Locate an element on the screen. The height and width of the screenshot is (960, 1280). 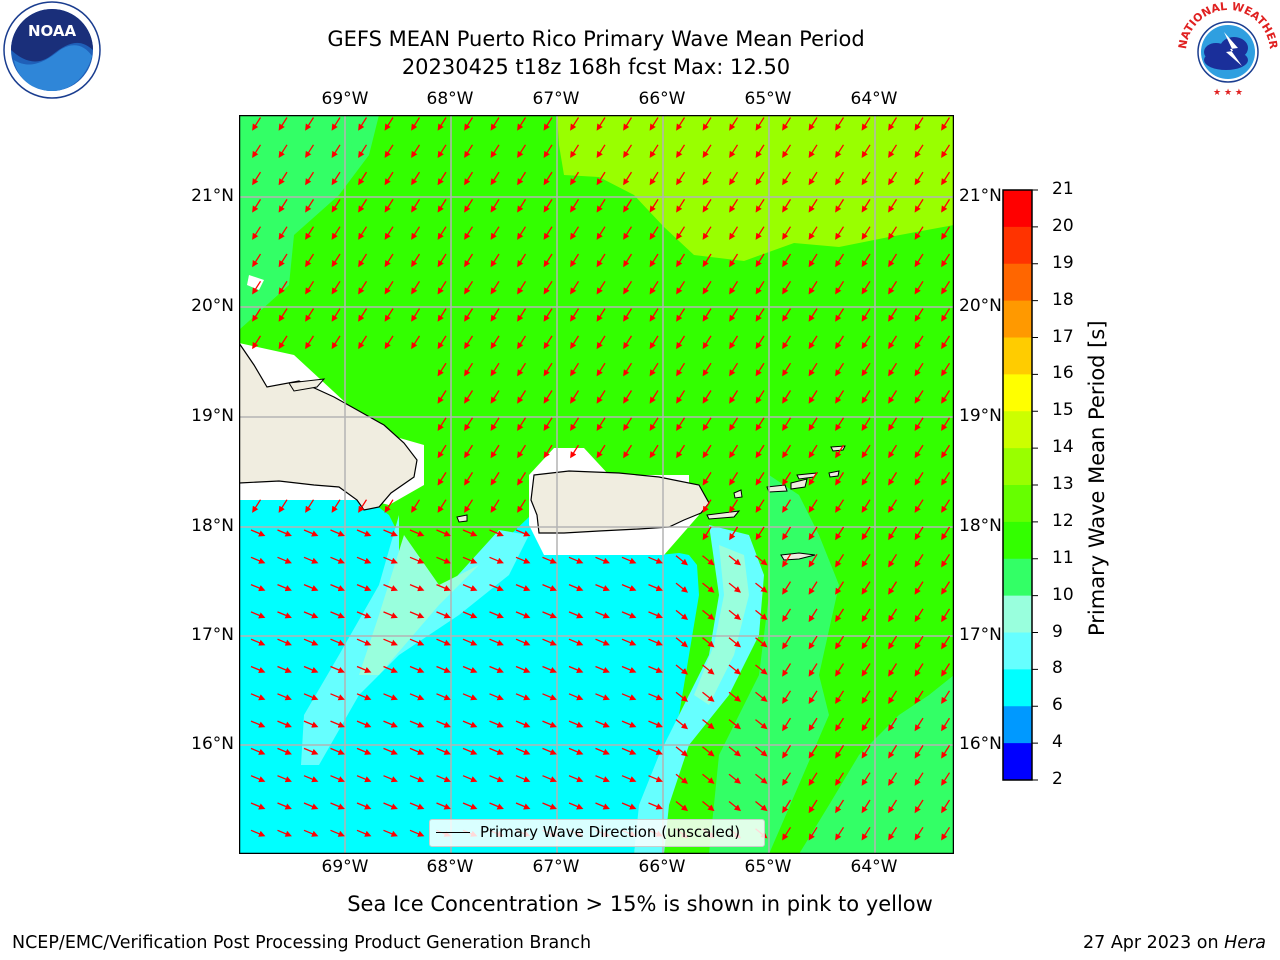
footer-date: 27 Apr 2023 on Hera is located at coordinates (1174, 943).